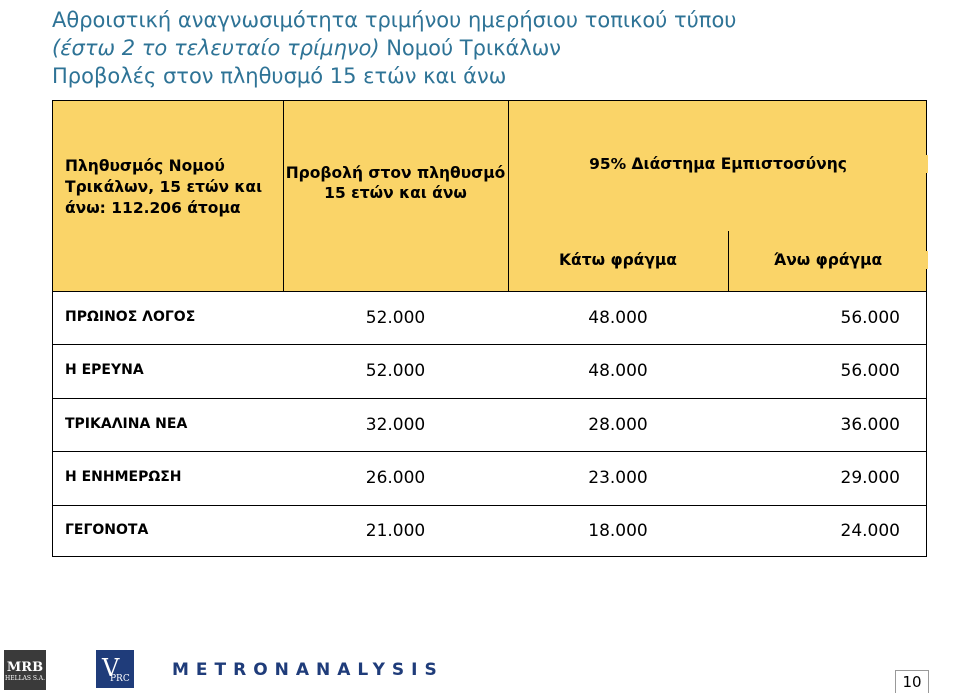  I want to click on cell-value: 23.000, so click(618, 477).